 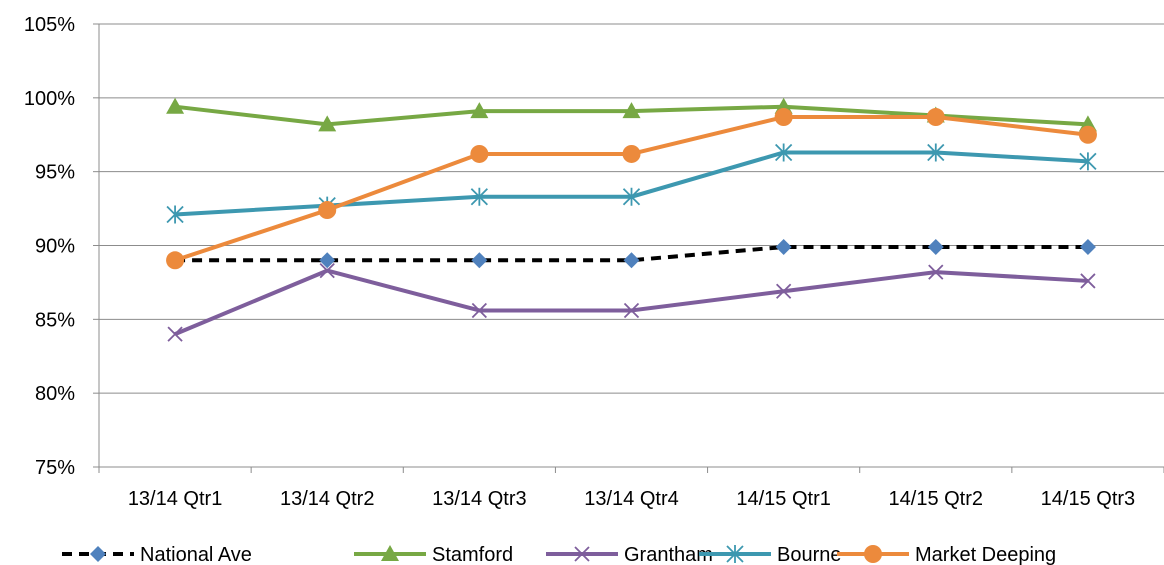 I want to click on y-tick-label: 95%, so click(x=55, y=173).